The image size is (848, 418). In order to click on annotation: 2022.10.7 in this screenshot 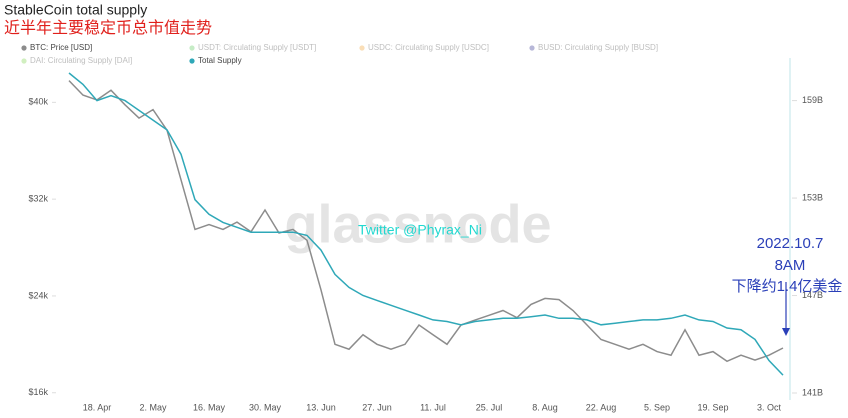, I will do `click(790, 243)`.